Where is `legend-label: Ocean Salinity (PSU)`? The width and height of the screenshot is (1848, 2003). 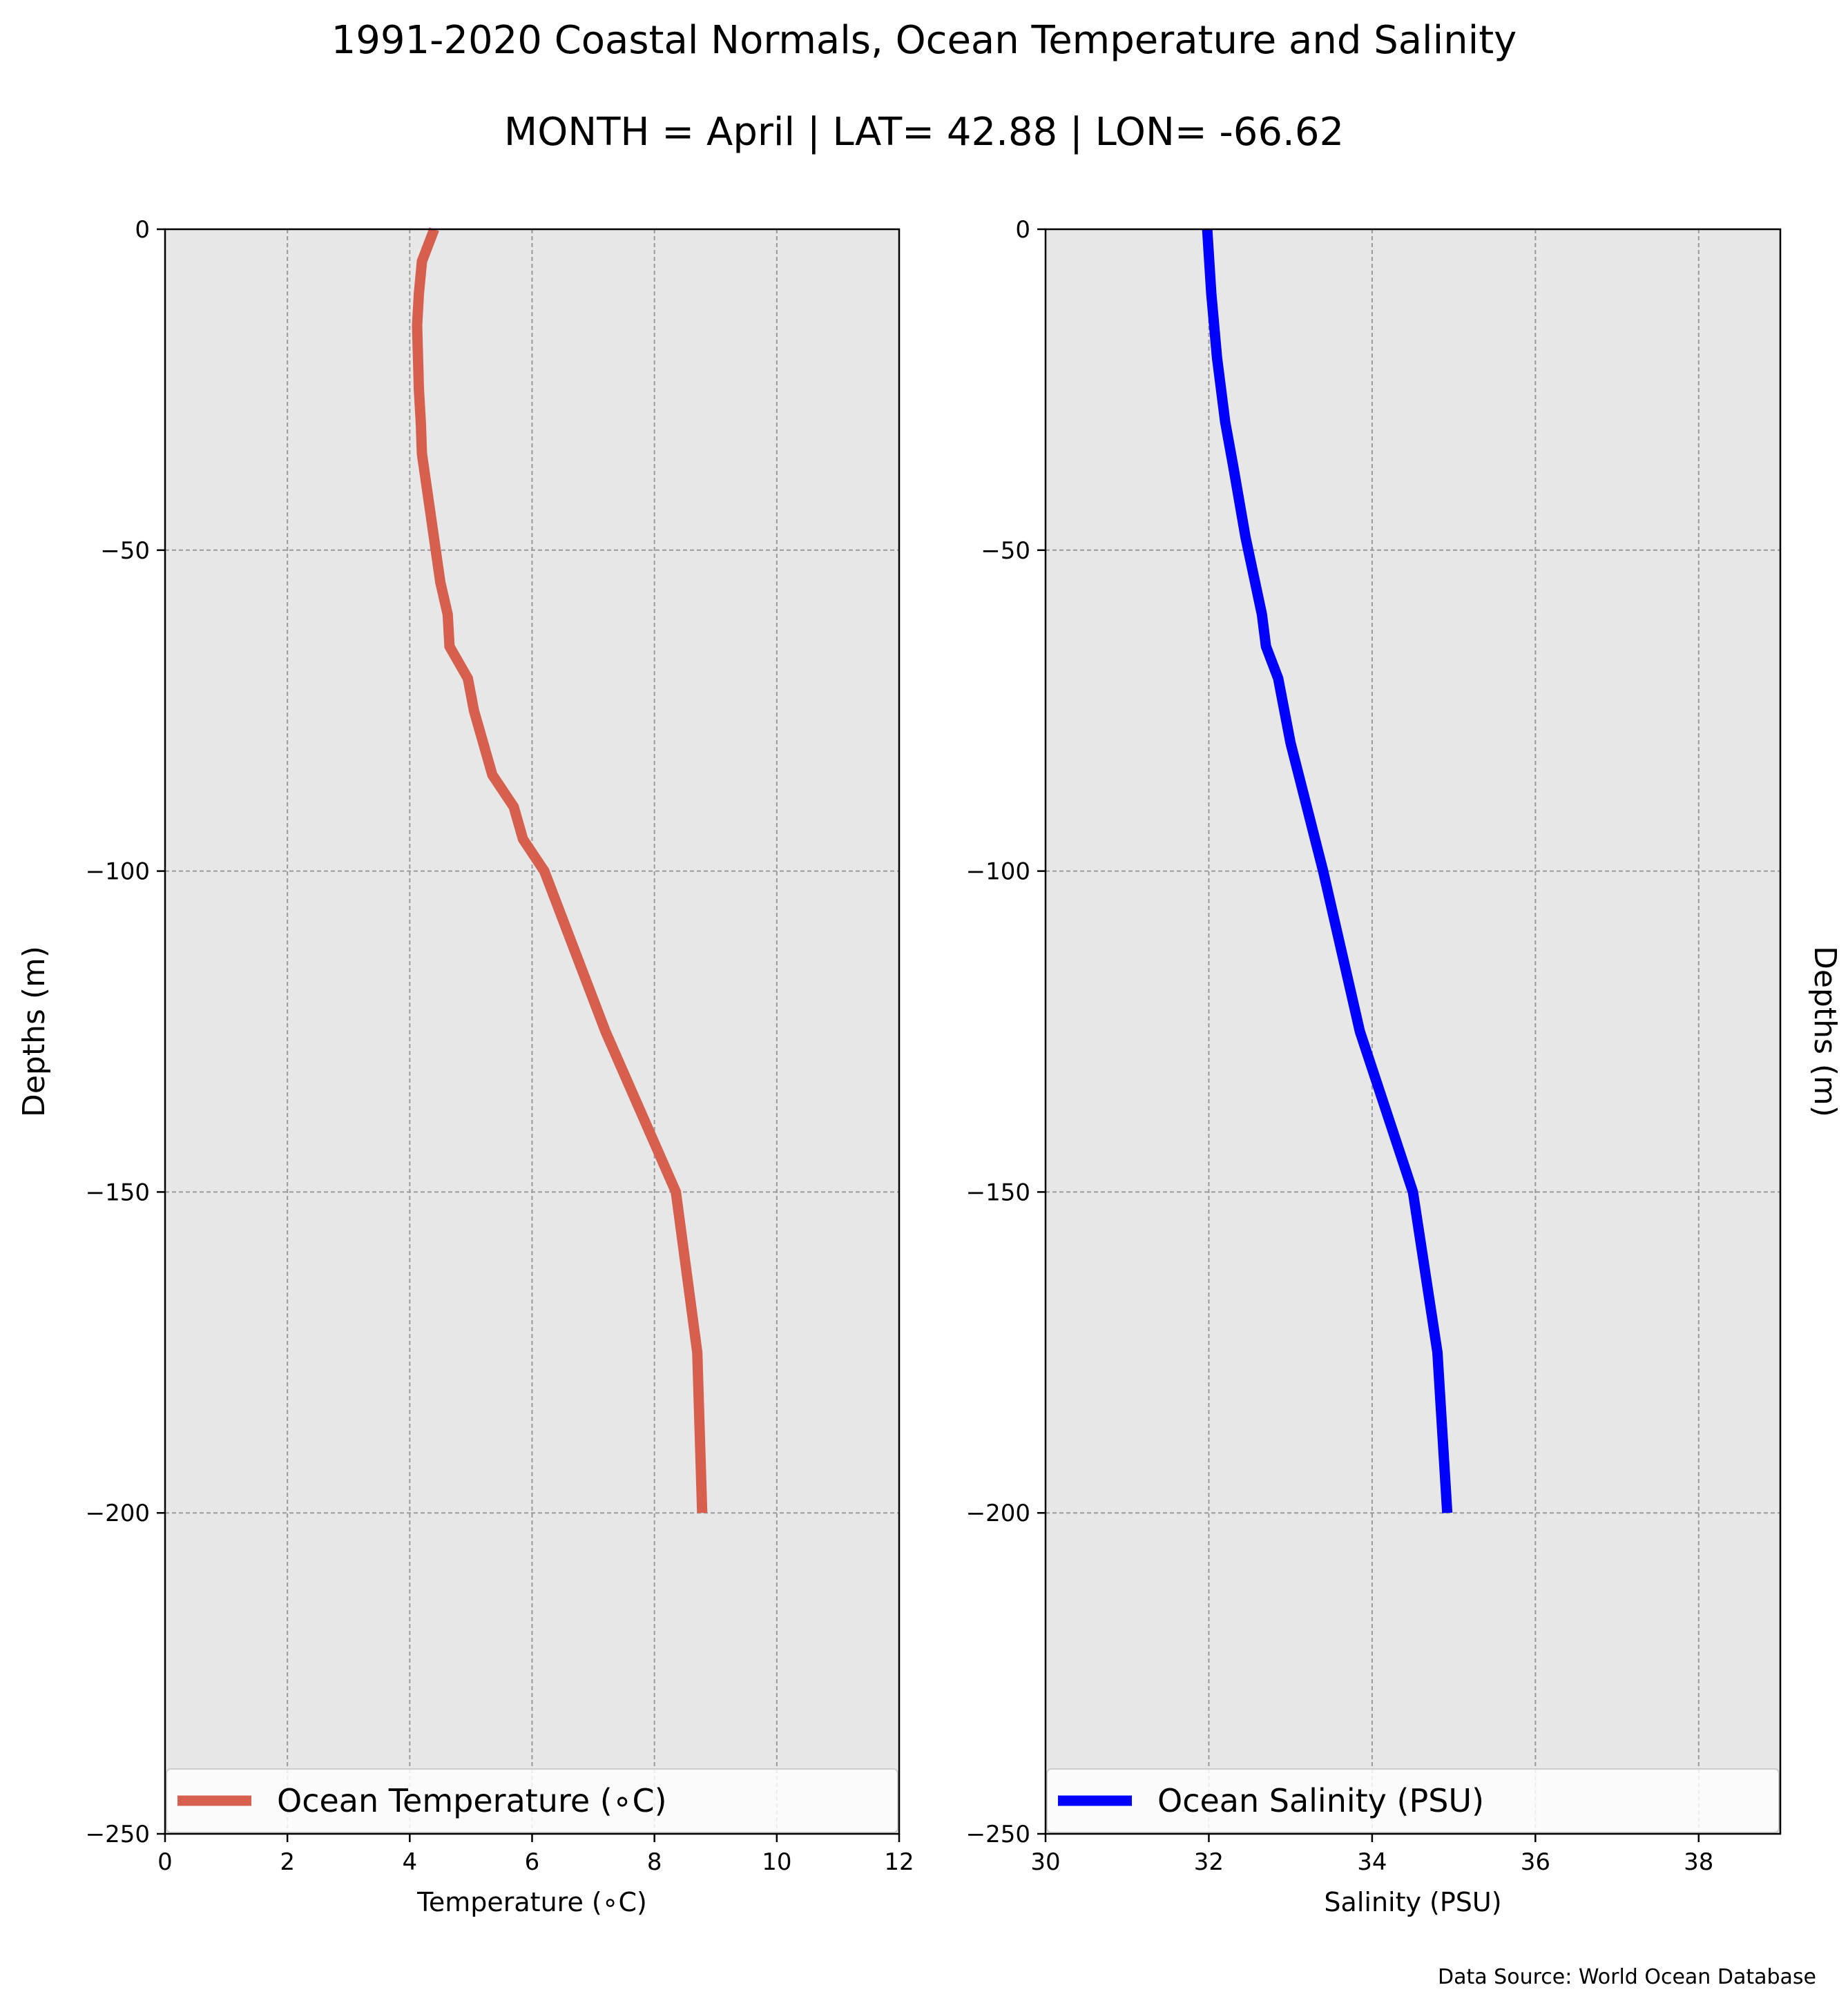 legend-label: Ocean Salinity (PSU) is located at coordinates (1320, 1800).